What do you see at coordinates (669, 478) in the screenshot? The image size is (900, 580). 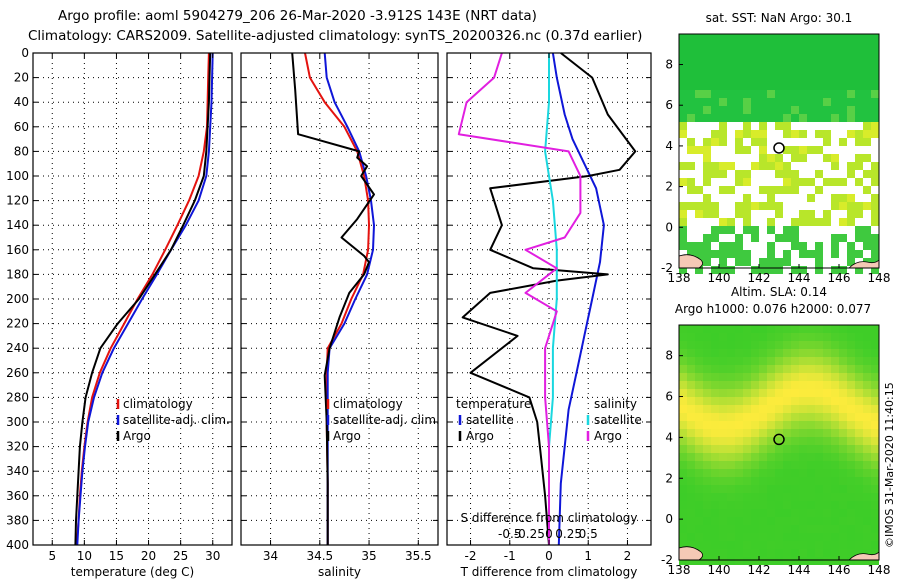 I see `map-y-tick-label: 2` at bounding box center [669, 478].